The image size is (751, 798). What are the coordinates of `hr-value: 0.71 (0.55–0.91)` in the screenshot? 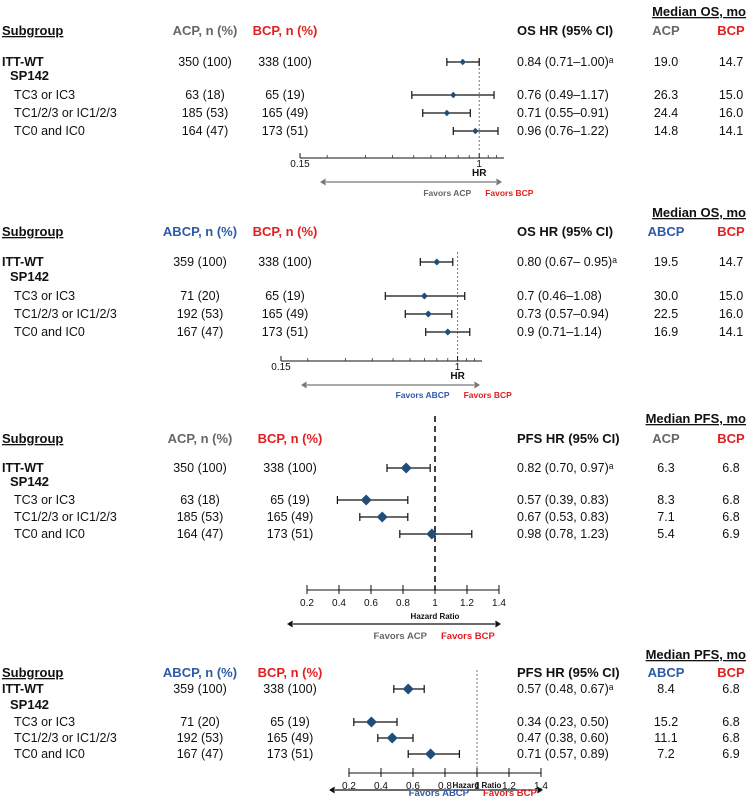 It's located at (563, 113).